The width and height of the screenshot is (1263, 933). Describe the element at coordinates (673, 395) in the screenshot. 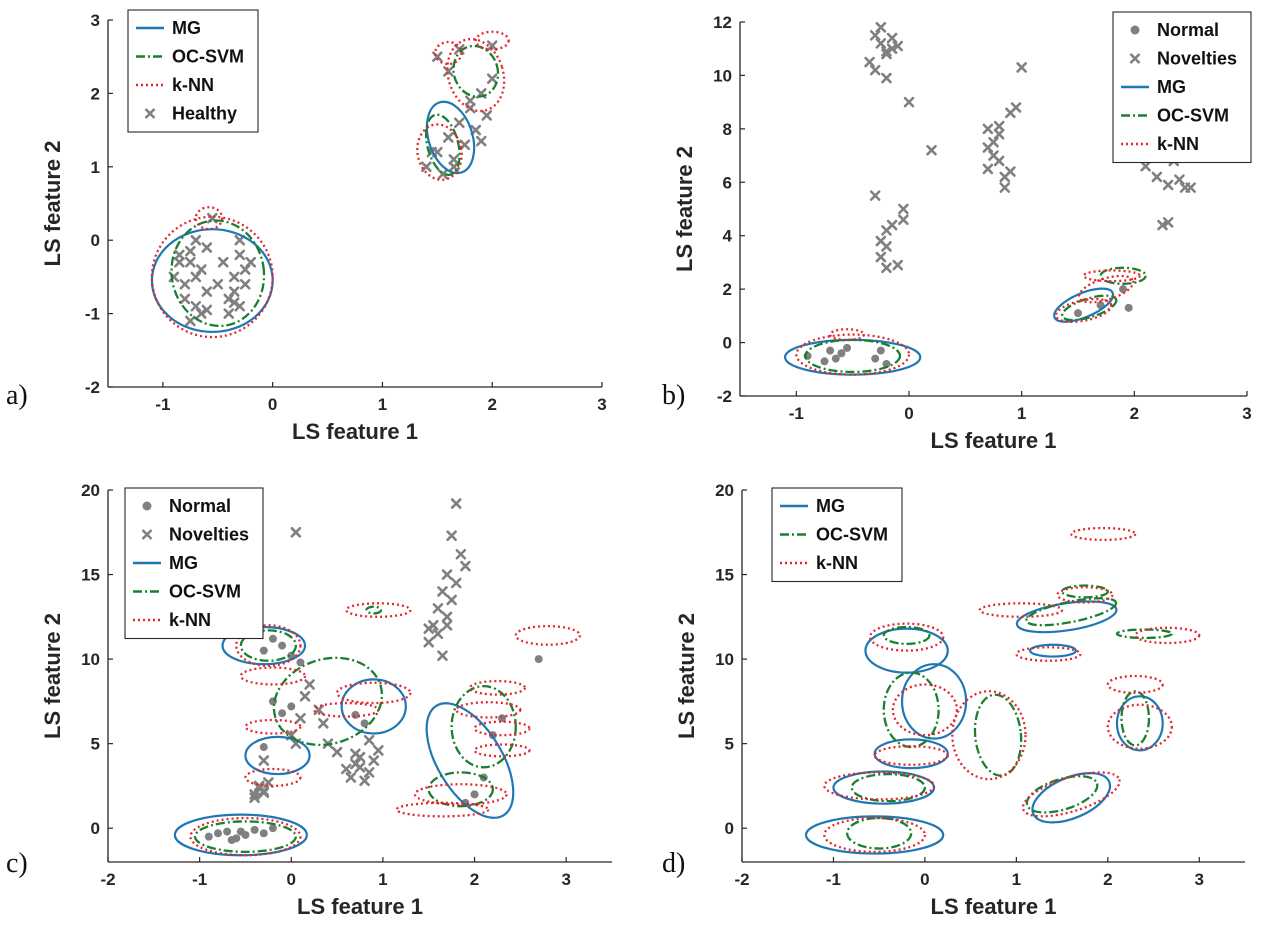

I see `panel-label: b)` at that location.